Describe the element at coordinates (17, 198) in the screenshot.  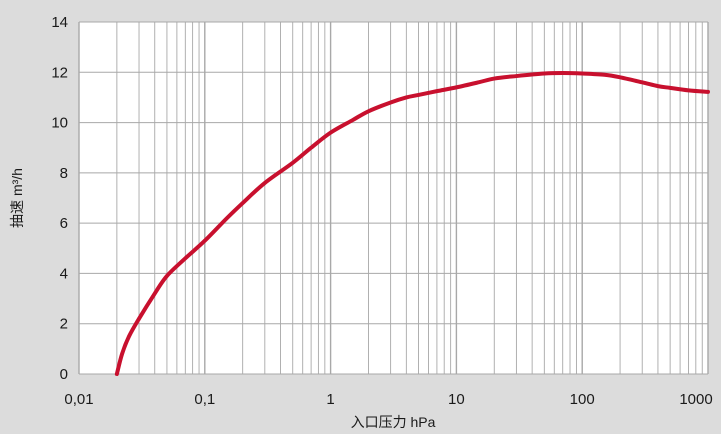
I see `y-axis-label: 抽速 m³/h` at that location.